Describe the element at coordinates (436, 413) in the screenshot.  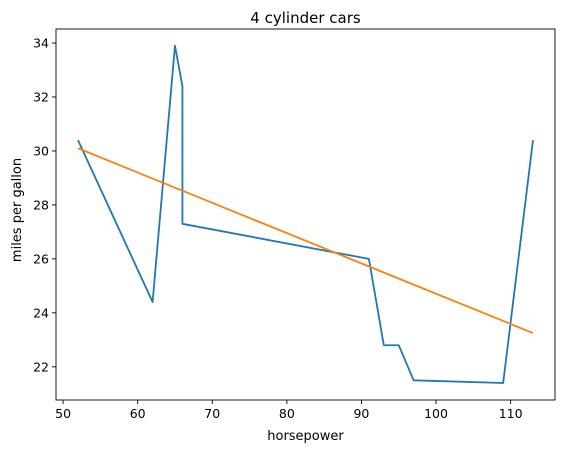
I see `x-tick-label: 100` at that location.